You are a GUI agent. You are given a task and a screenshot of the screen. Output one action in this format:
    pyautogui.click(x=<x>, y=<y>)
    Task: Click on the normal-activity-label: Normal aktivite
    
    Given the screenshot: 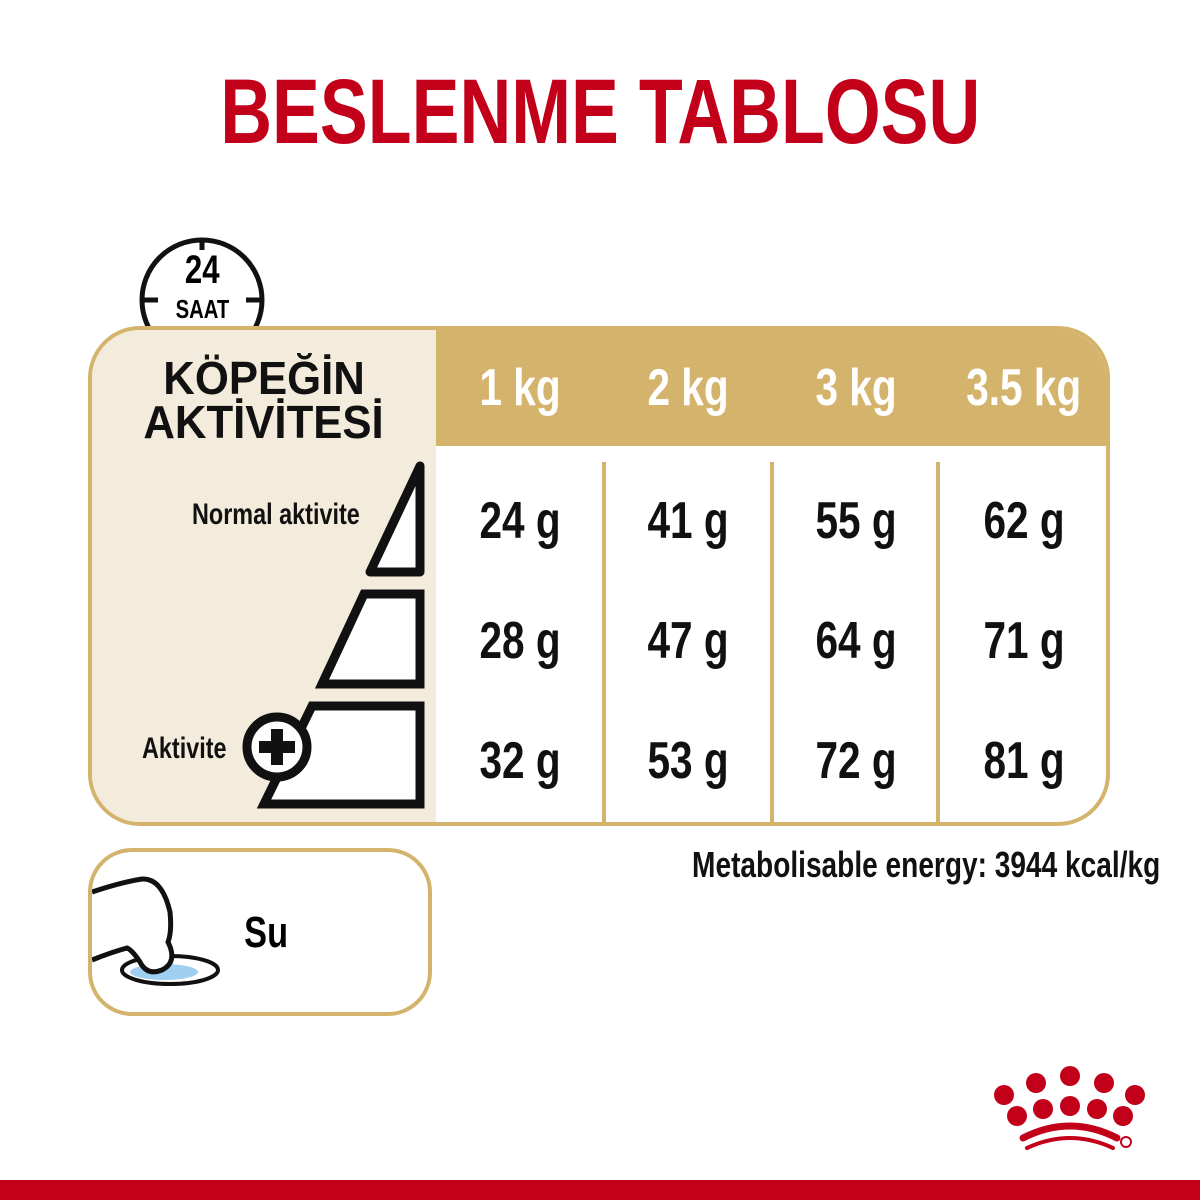 What is the action you would take?
    pyautogui.click(x=276, y=514)
    